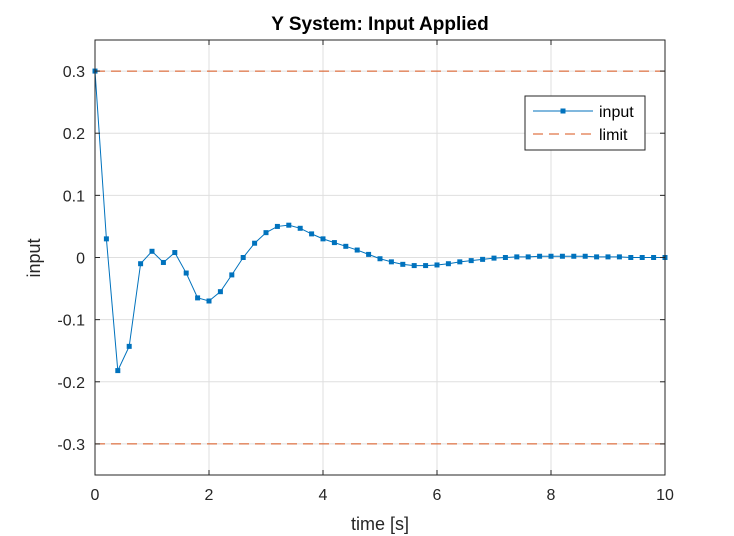 Image resolution: width=734 pixels, height=536 pixels. Describe the element at coordinates (613, 135) in the screenshot. I see `legend-limit-label: limit` at that location.